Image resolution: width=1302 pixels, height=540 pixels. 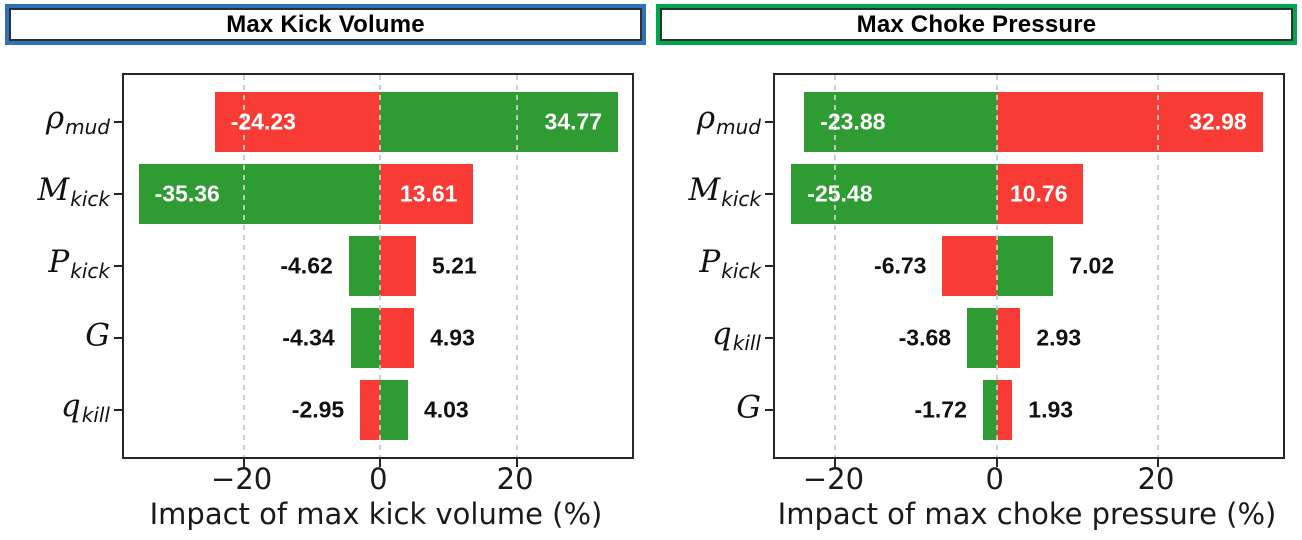 What do you see at coordinates (1051, 409) in the screenshot?
I see `bar-value-label: 1.93` at bounding box center [1051, 409].